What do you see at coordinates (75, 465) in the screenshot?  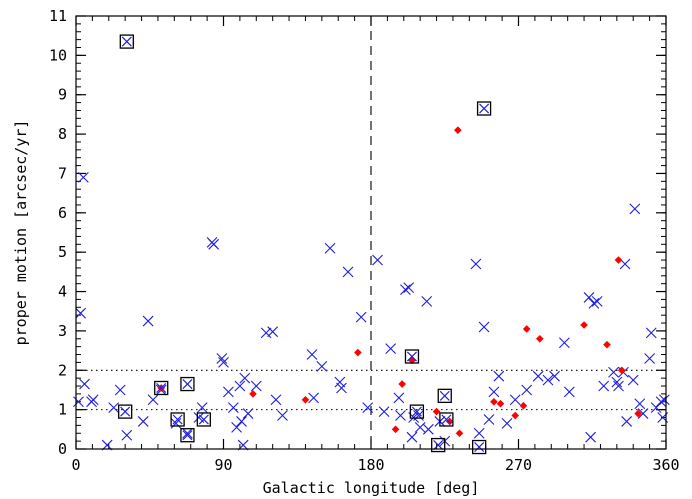 I see `x-tick-label: 0` at bounding box center [75, 465].